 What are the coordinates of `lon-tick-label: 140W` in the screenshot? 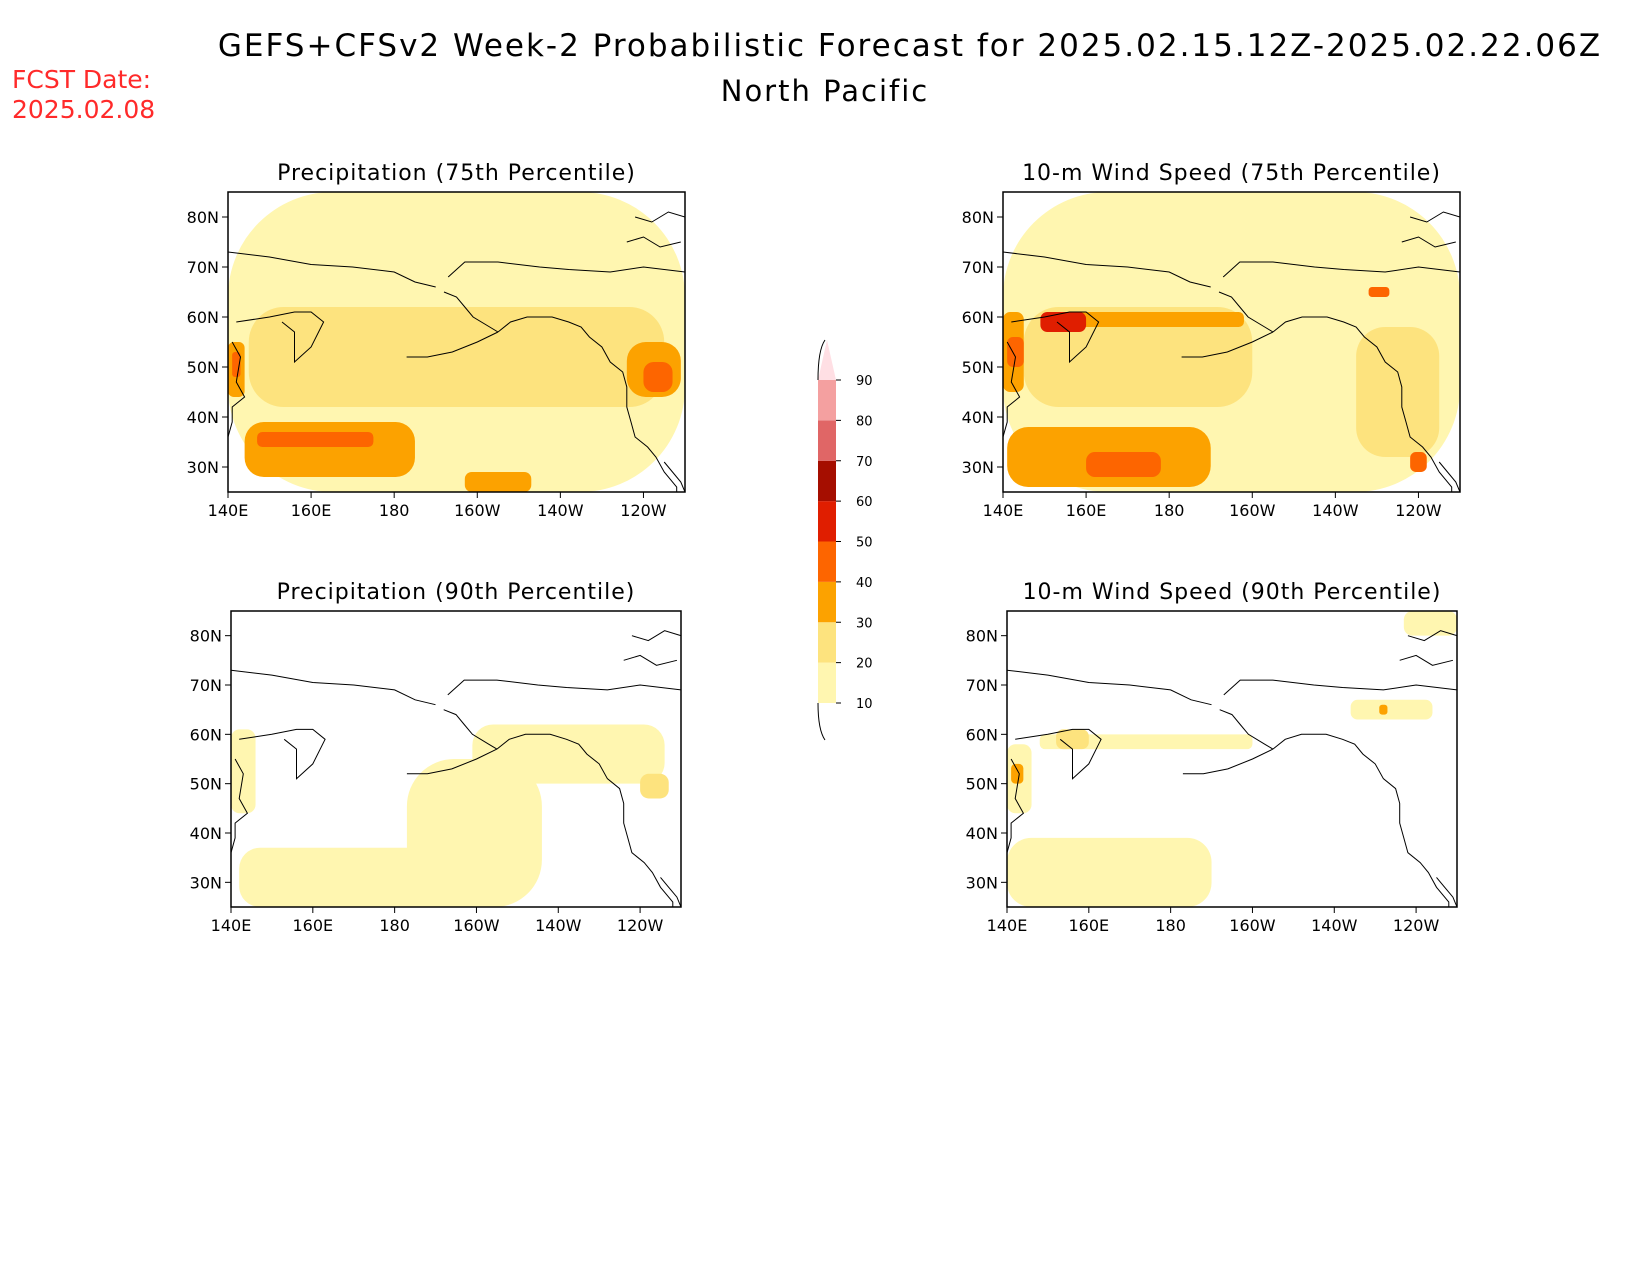 It's located at (560, 510).